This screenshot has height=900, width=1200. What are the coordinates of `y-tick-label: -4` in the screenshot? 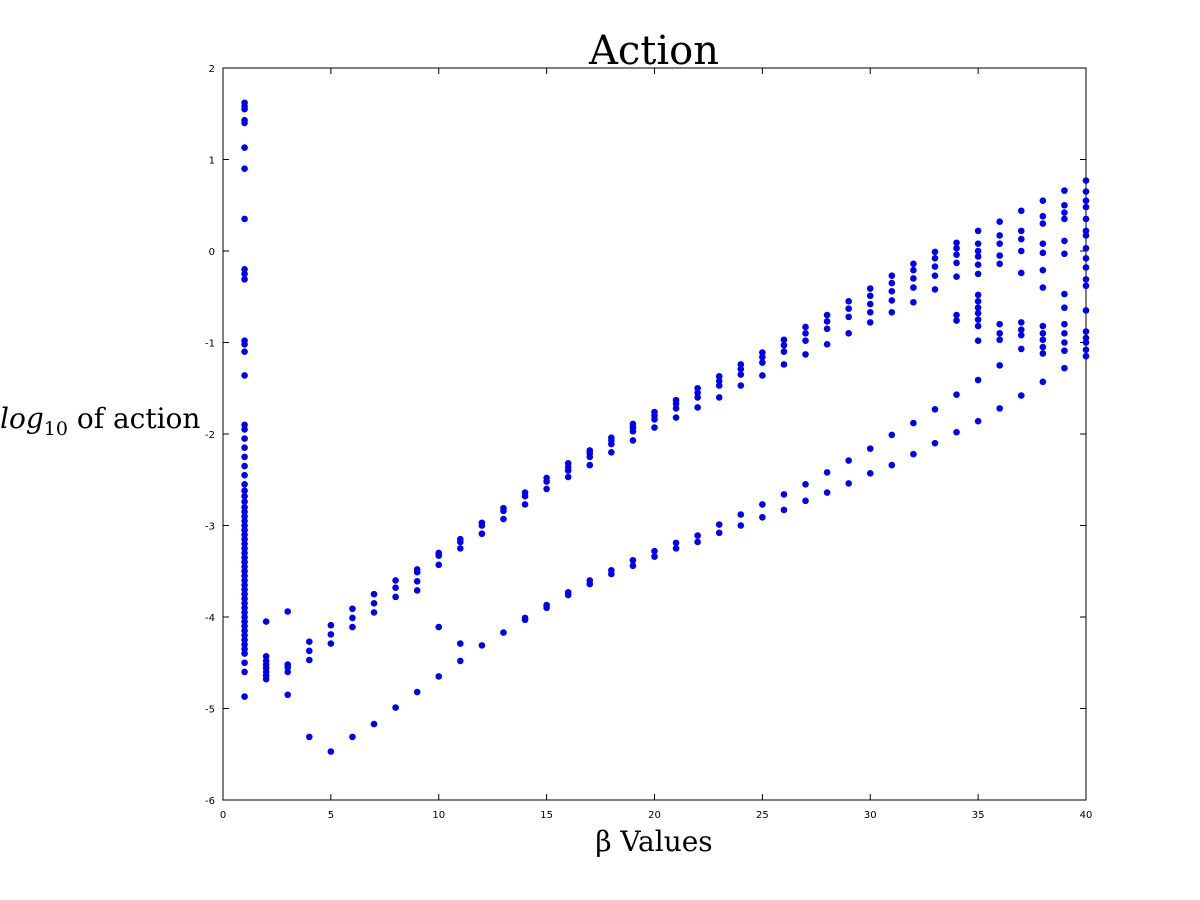 It's located at (210, 618).